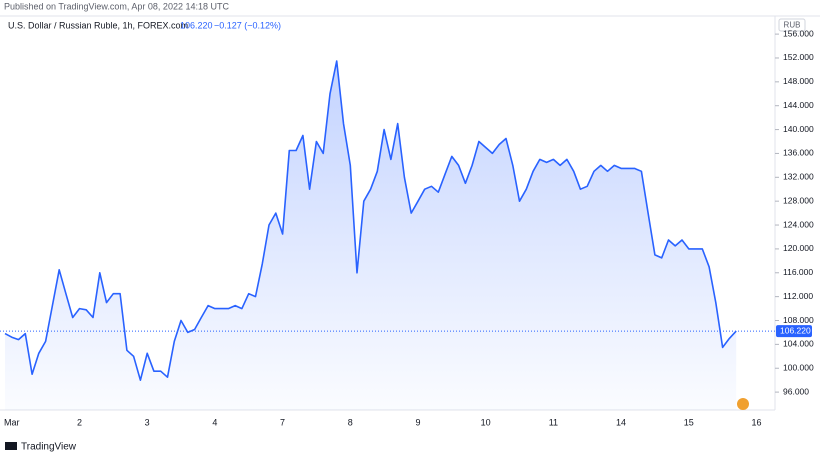 This screenshot has height=455, width=820. Describe the element at coordinates (798, 296) in the screenshot. I see `y-tick-label: 112.000` at that location.